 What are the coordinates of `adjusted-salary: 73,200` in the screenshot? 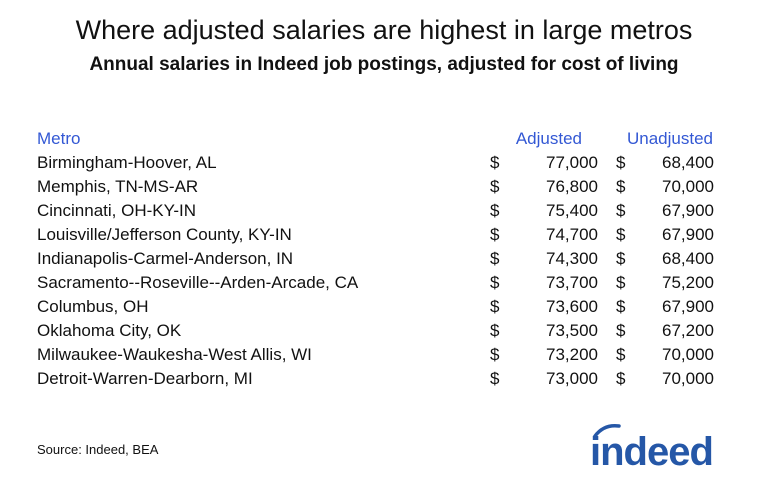 It's located at (572, 354).